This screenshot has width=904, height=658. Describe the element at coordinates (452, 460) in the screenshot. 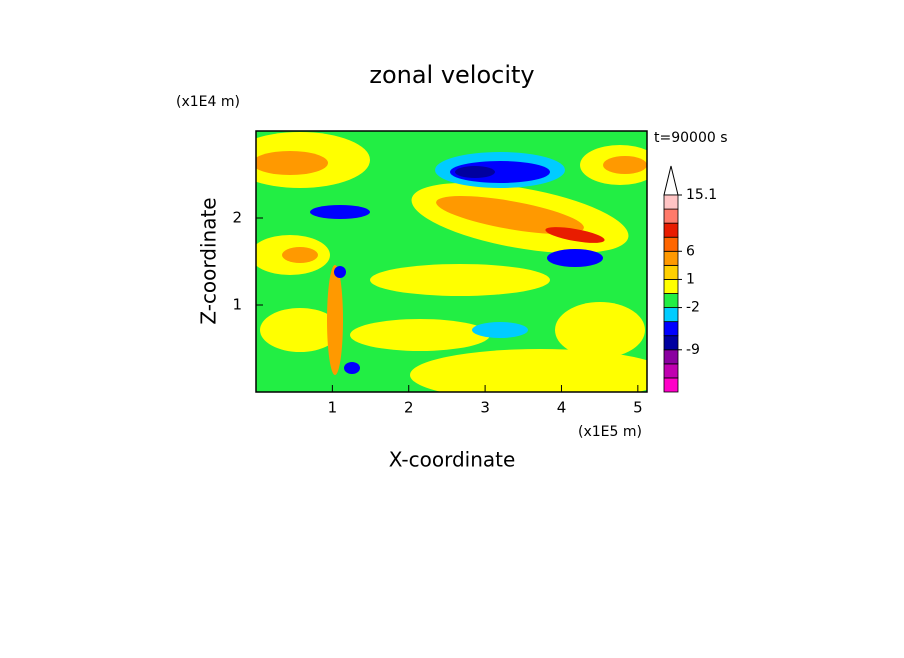

I see `x-axis-label: X-coordinate` at that location.